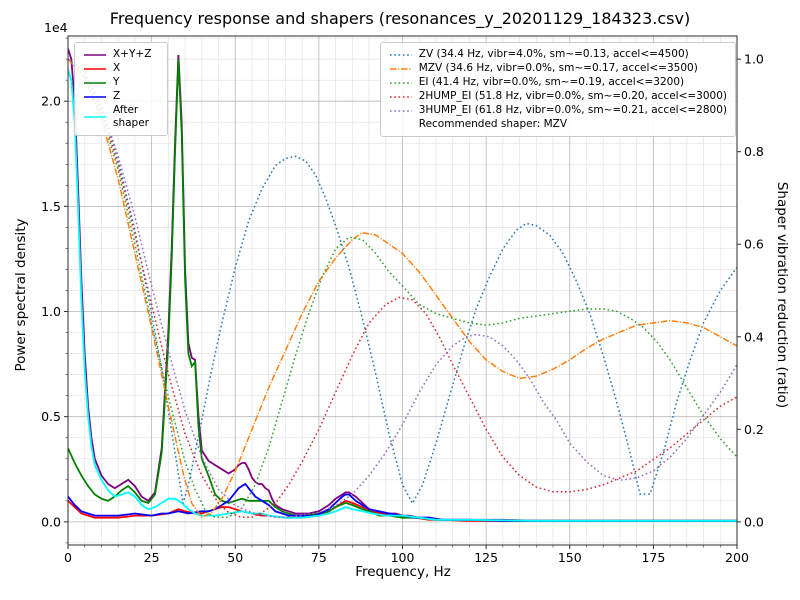 This screenshot has width=800, height=600. I want to click on y-right-tick-label: 0.6, so click(754, 244).